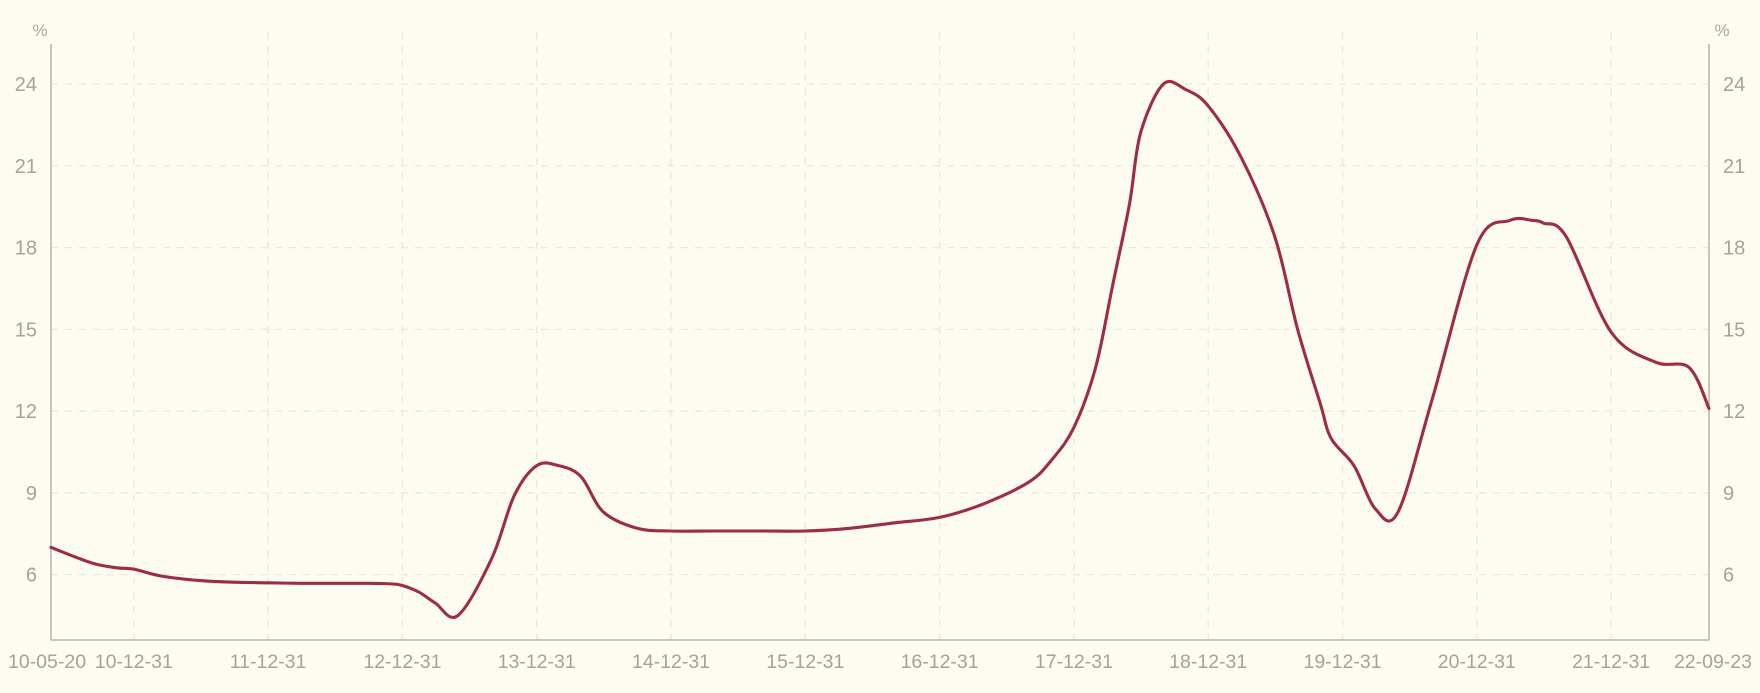 This screenshot has height=693, width=1760. I want to click on x-axis-tick-label: 16-12-31, so click(940, 662).